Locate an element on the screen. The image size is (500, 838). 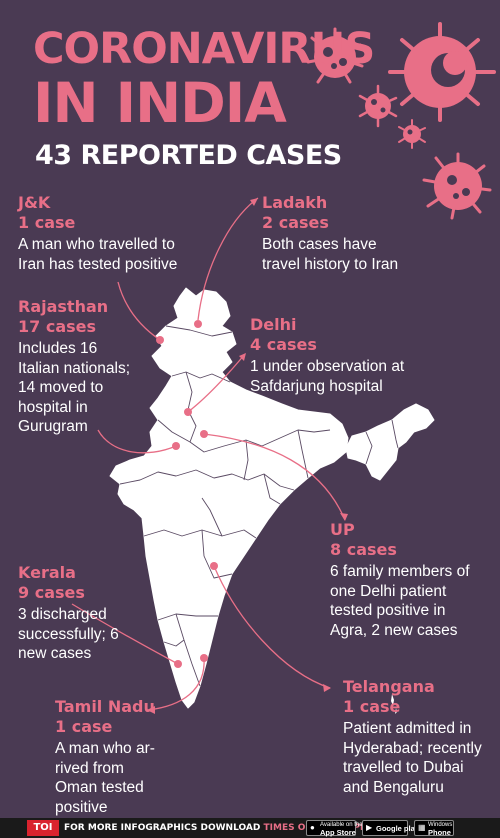
state-description: Both cases have travel history to Iran is located at coordinates (330, 254).